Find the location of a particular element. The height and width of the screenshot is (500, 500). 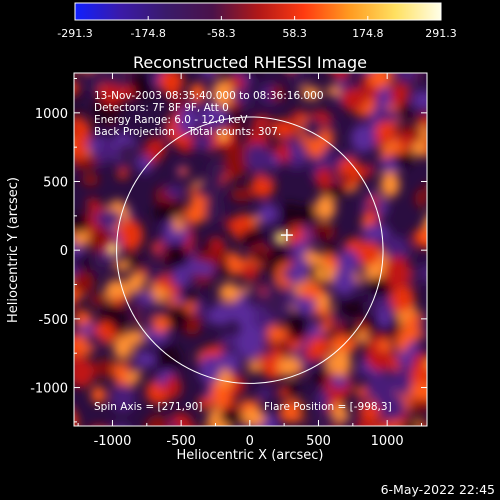

colorbar-tick-label: -58.3 is located at coordinates (221, 33).